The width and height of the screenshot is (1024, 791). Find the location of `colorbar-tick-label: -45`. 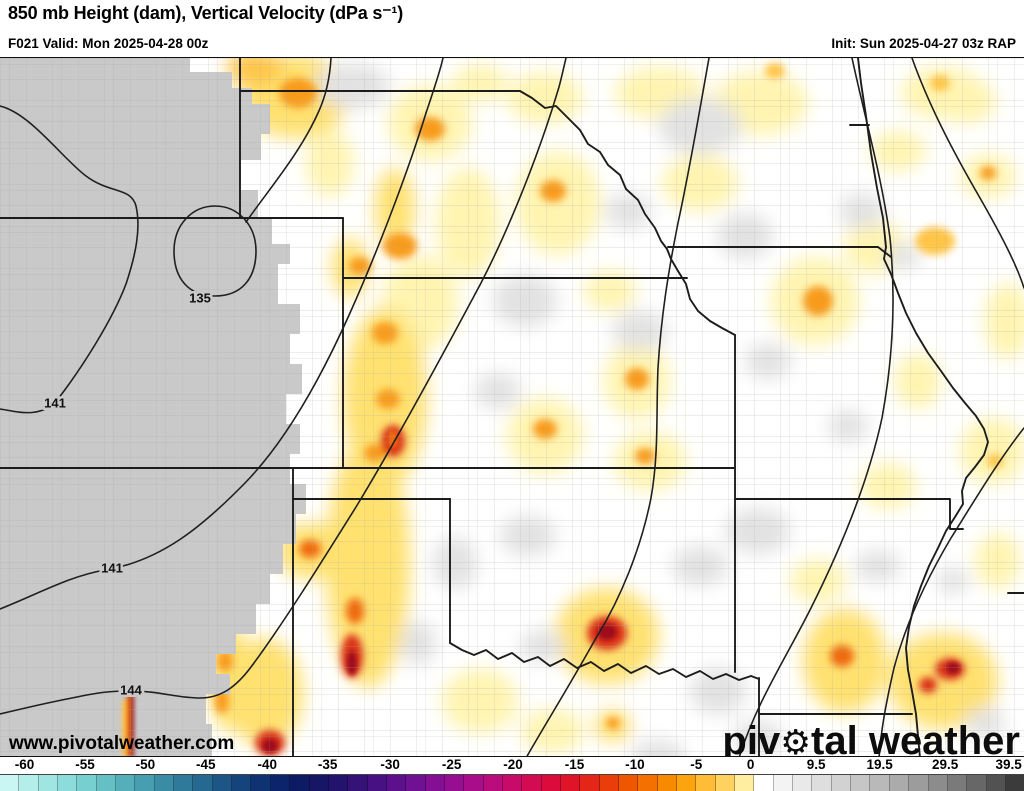

colorbar-tick-label: -45 is located at coordinates (206, 764).